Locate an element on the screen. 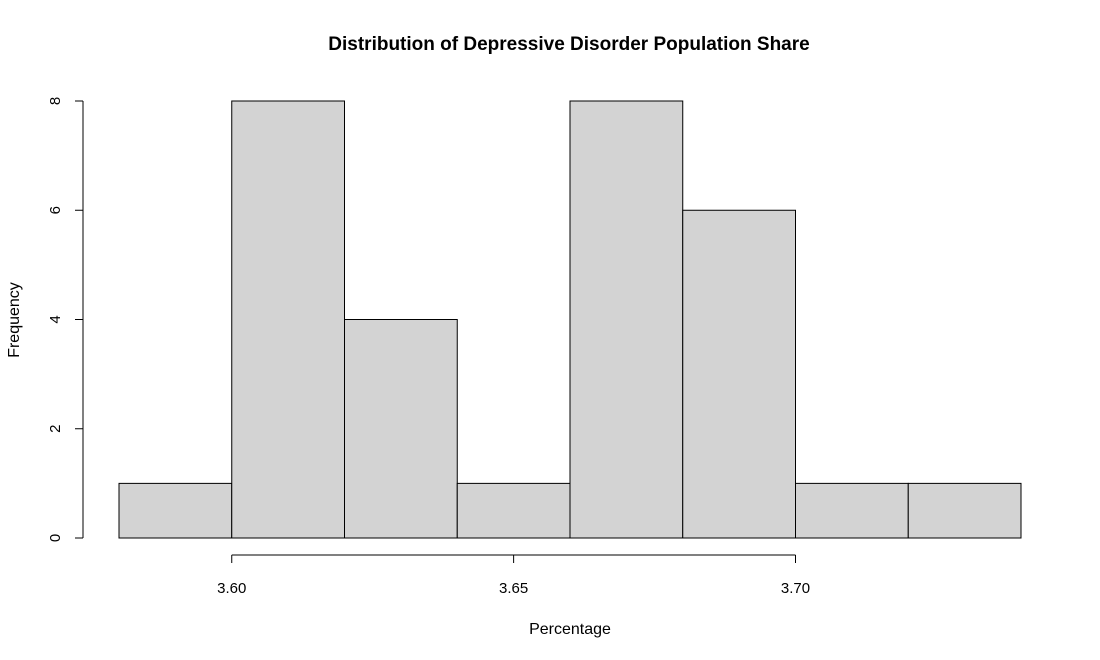 The width and height of the screenshot is (1100, 660). x-tick-label: 3.65 is located at coordinates (513, 588).